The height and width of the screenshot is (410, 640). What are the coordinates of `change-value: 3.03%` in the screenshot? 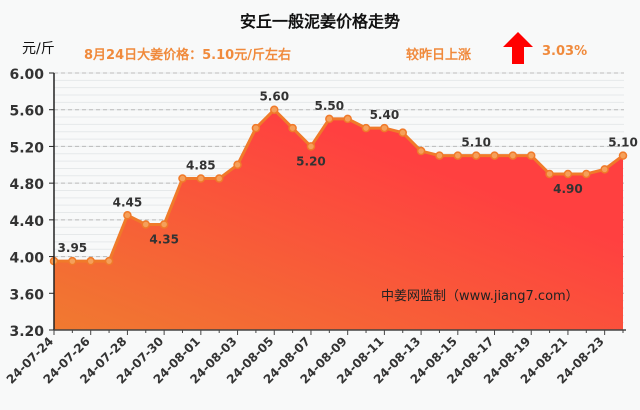 It's located at (565, 51).